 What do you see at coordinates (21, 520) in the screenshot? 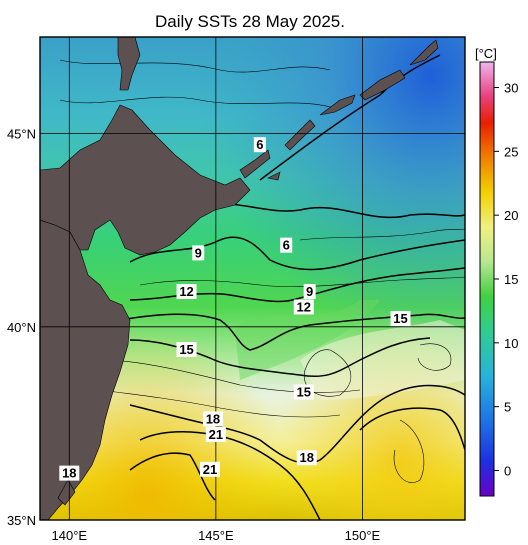
I see `lat-label: 35°N` at bounding box center [21, 520].